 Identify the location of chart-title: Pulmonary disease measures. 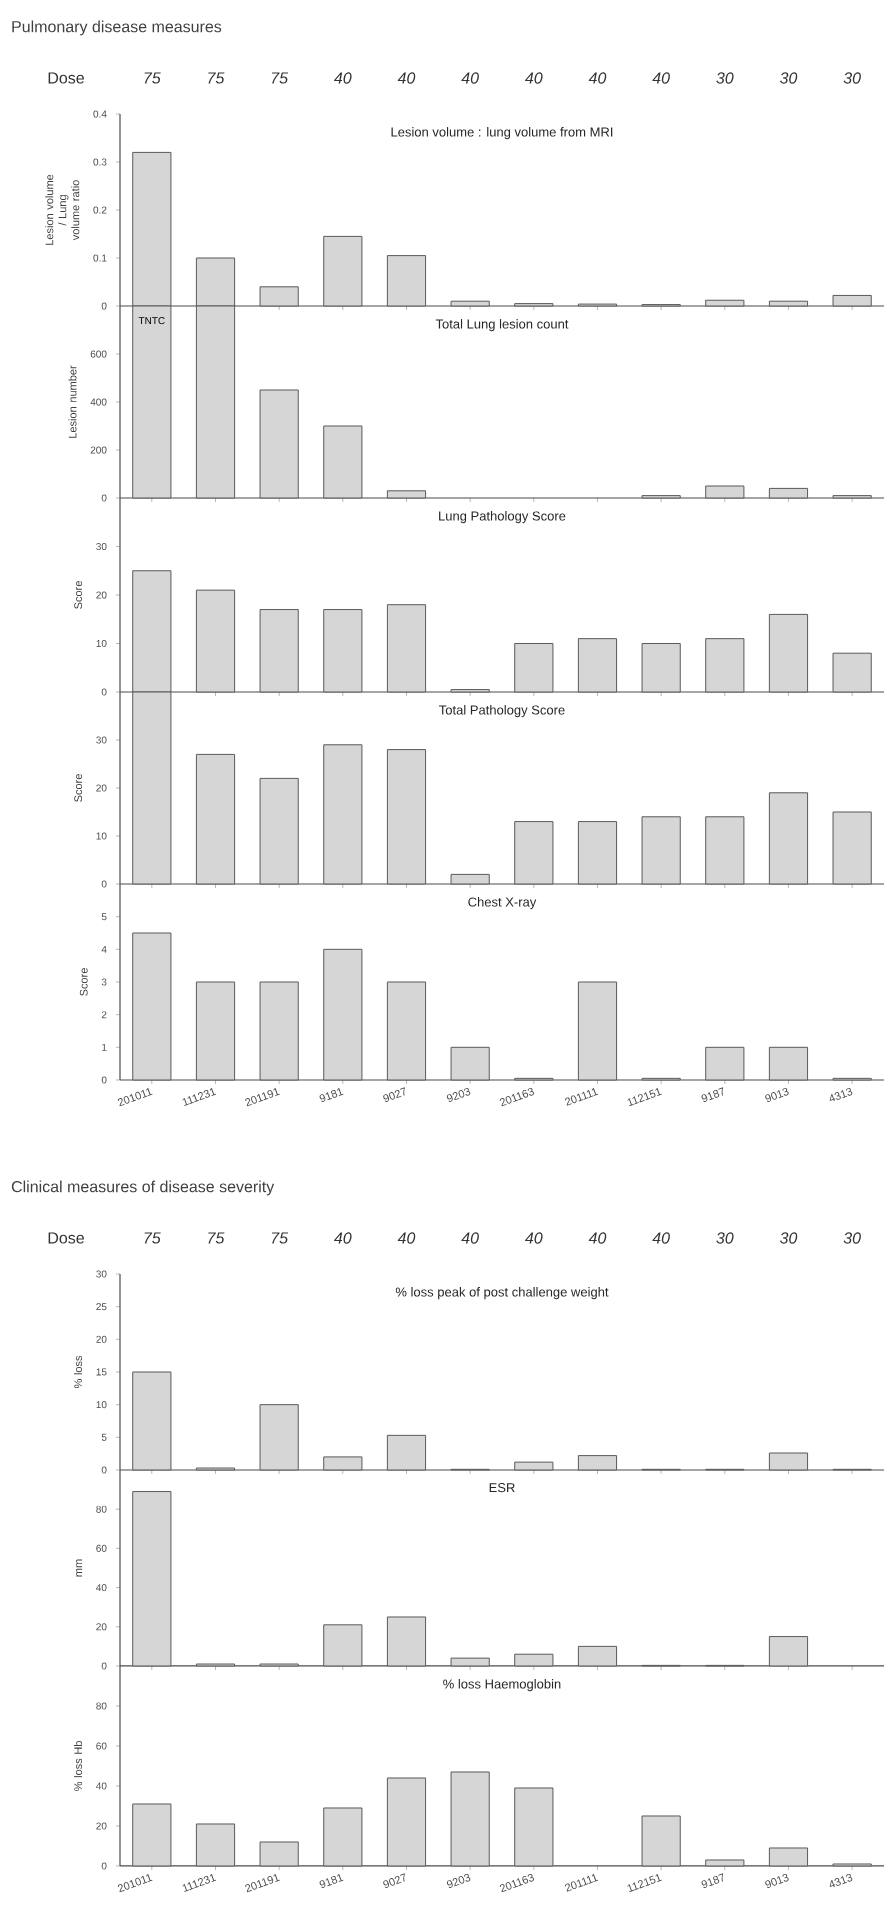
(117, 28).